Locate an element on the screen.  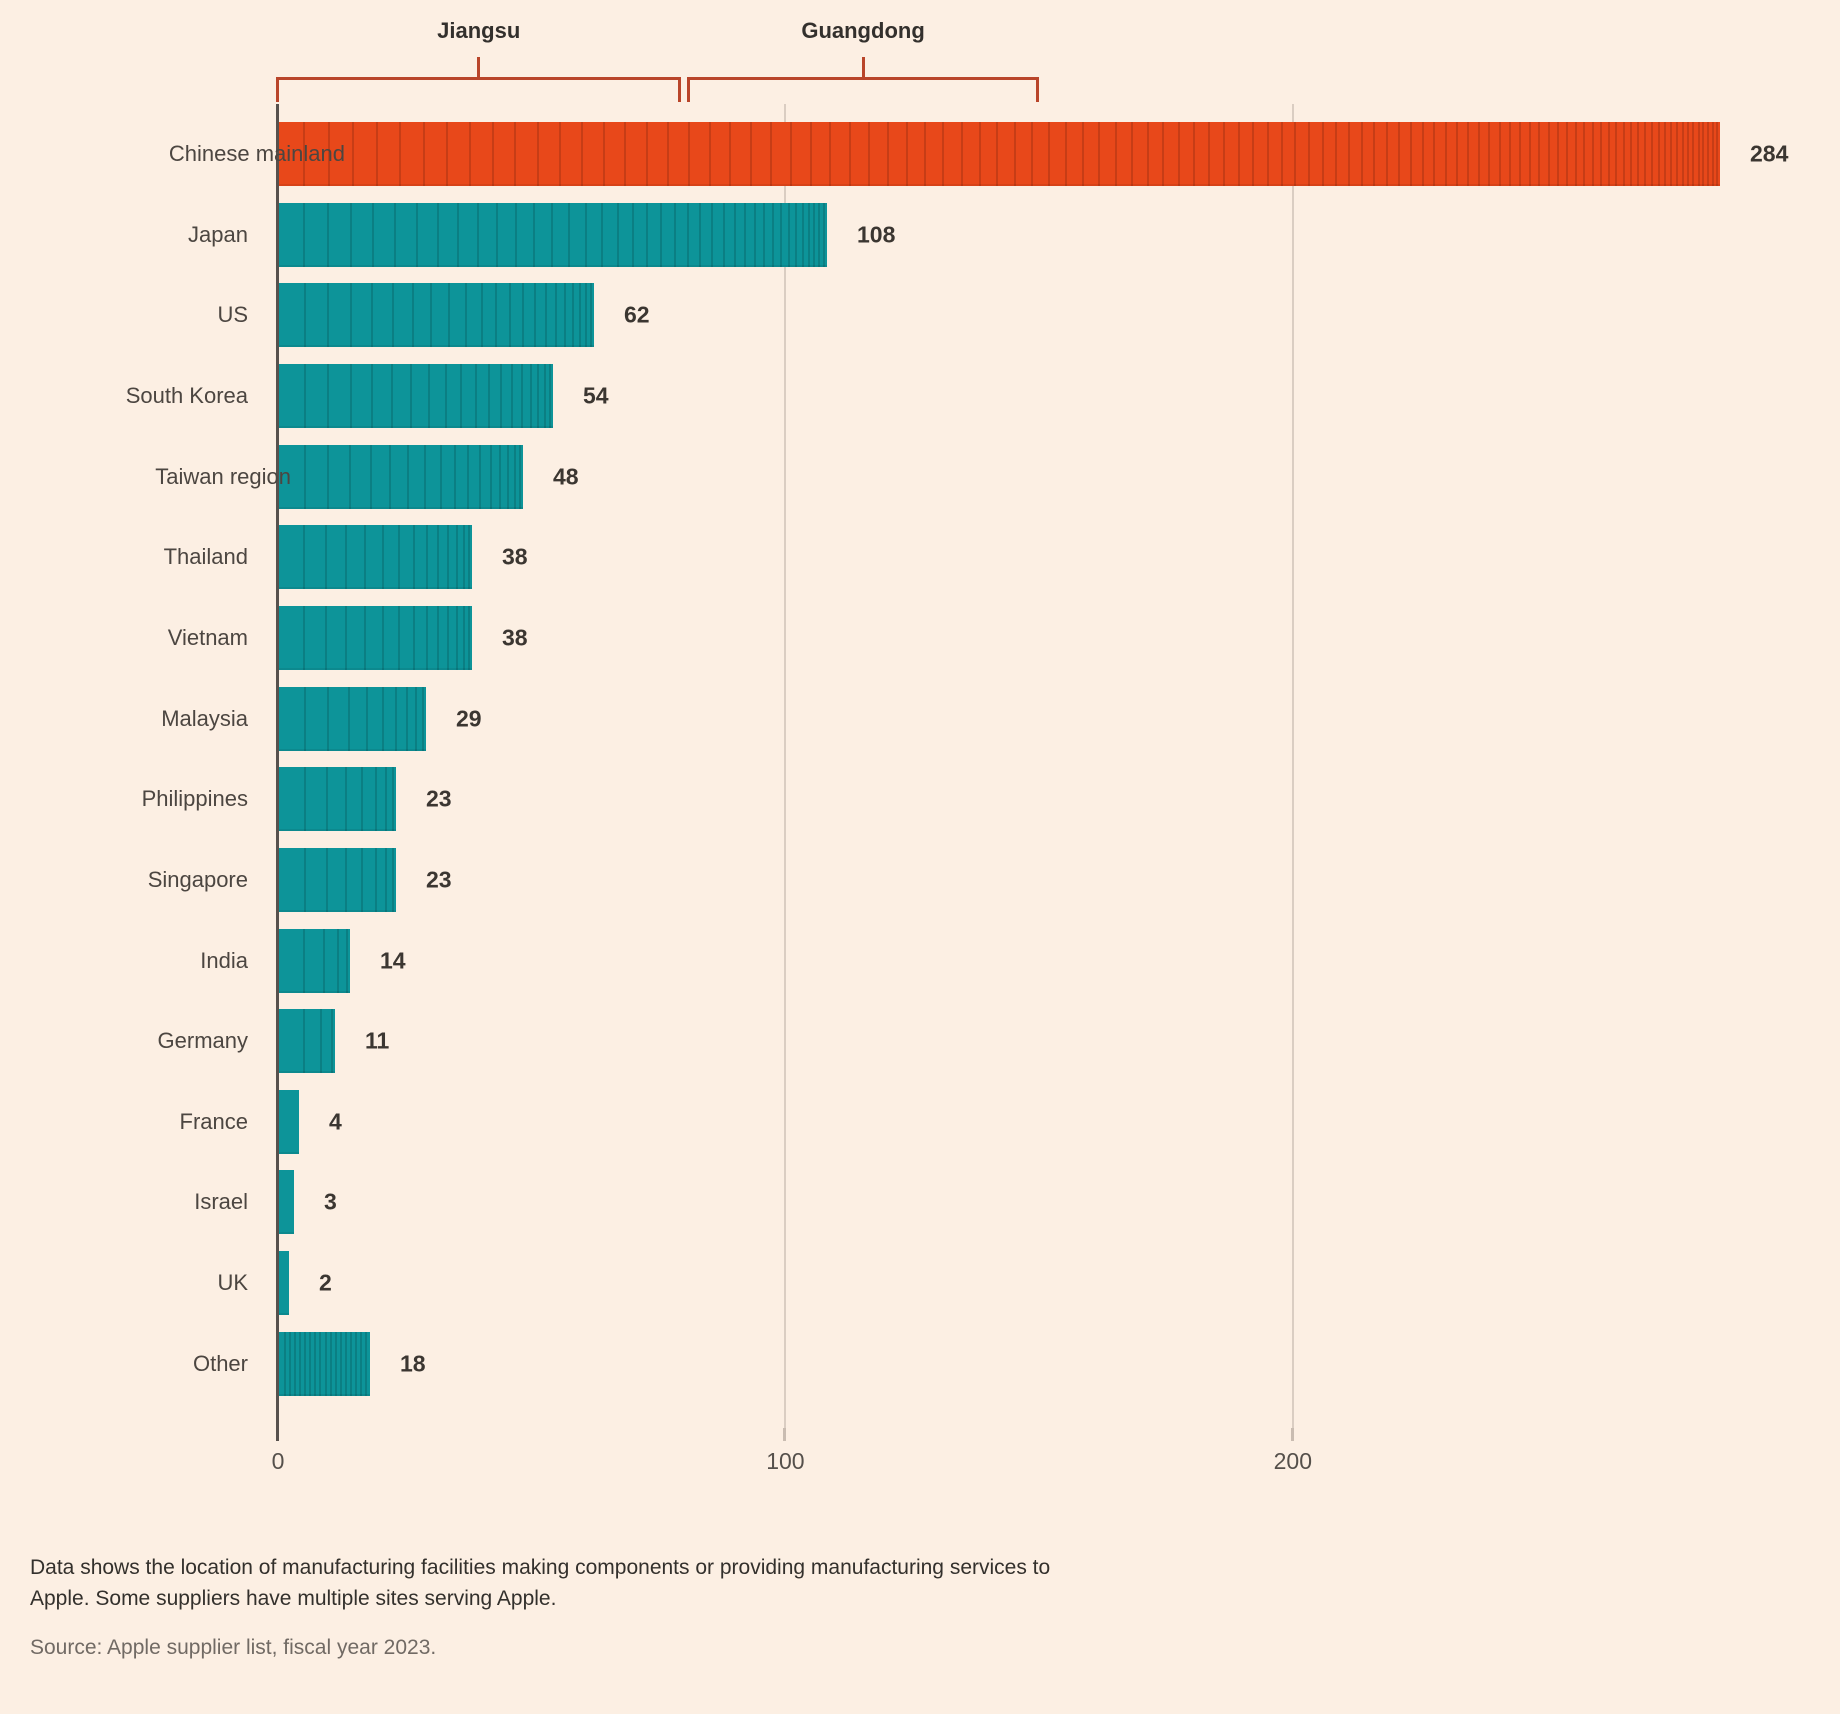
y-axis-line is located at coordinates (277, 766).